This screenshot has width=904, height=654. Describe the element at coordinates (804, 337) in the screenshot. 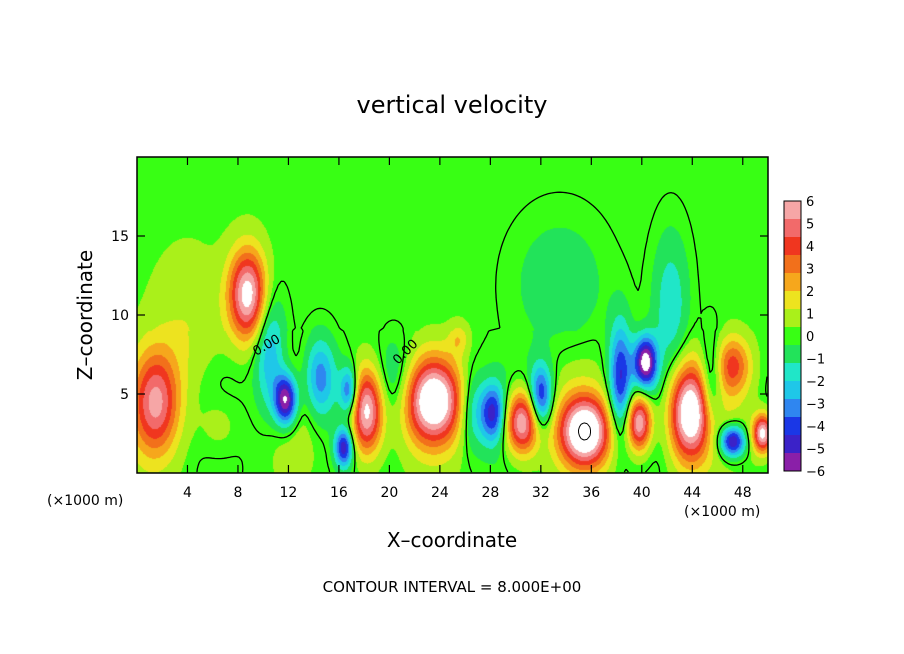

I see `colorbar: 6 5 4 3 2 1 0 −1 −2 −3 −4 −5 −6` at that location.